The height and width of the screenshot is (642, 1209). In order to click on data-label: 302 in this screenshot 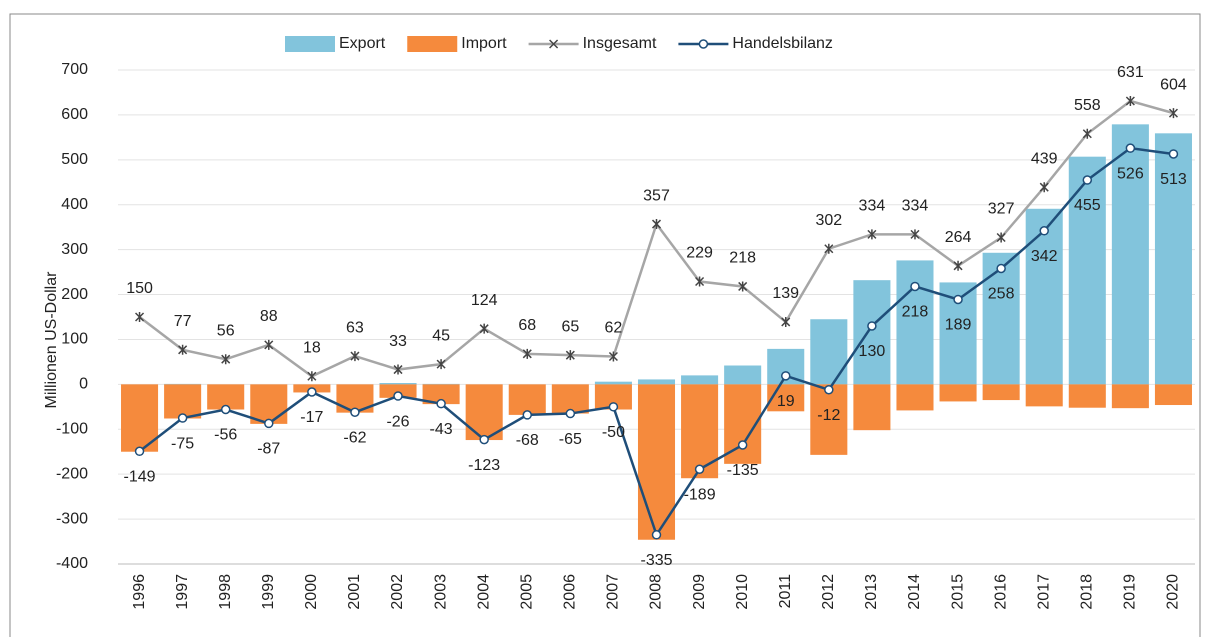, I will do `click(828, 220)`.